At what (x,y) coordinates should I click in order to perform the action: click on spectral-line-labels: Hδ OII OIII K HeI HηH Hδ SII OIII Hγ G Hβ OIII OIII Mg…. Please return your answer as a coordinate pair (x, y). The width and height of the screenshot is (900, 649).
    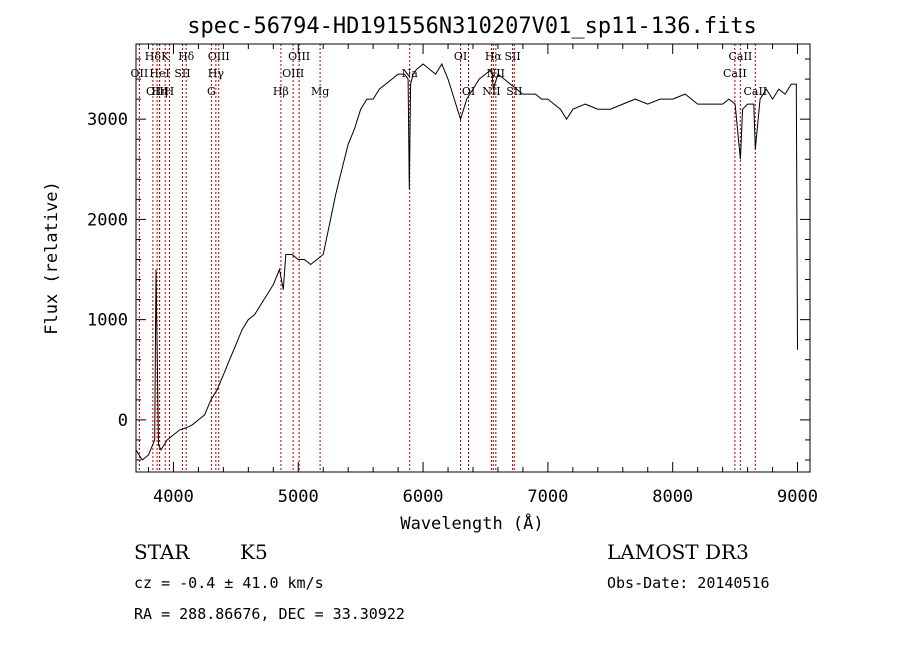
    Looking at the image, I should click on (449, 74).